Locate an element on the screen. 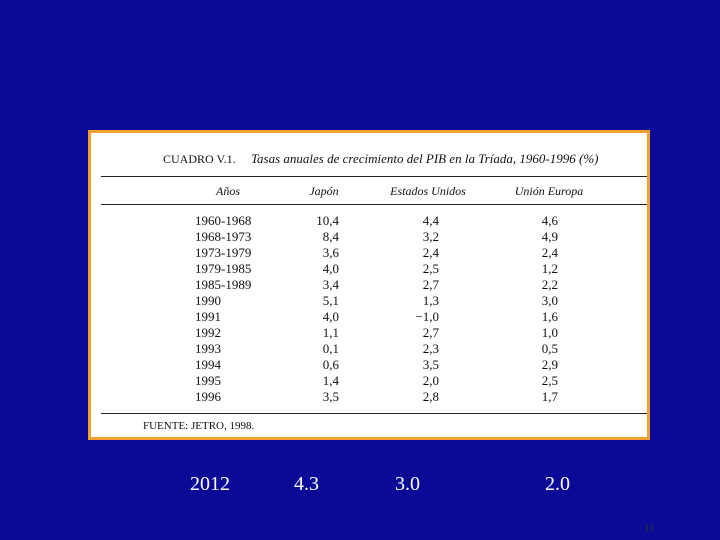 The width and height of the screenshot is (720, 540). cell: 1,2 is located at coordinates (549, 268).